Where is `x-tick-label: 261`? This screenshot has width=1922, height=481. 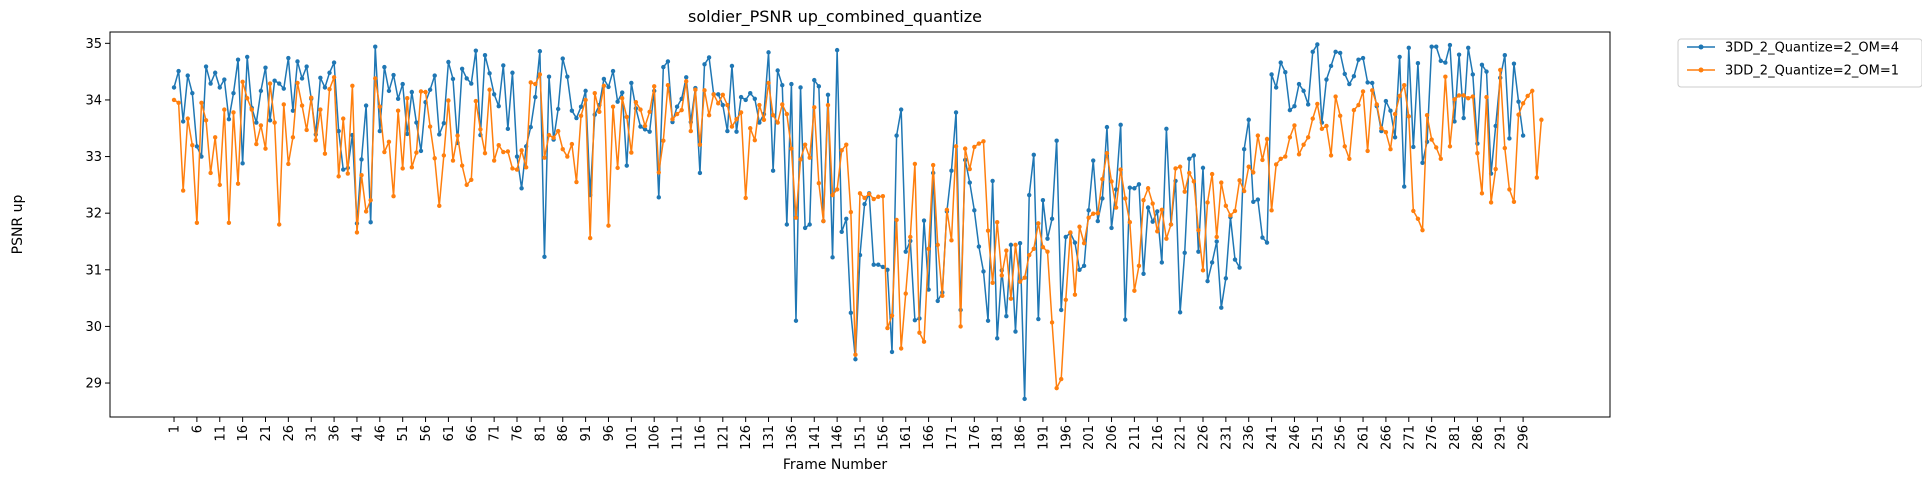 x-tick-label: 261 is located at coordinates (1364, 437).